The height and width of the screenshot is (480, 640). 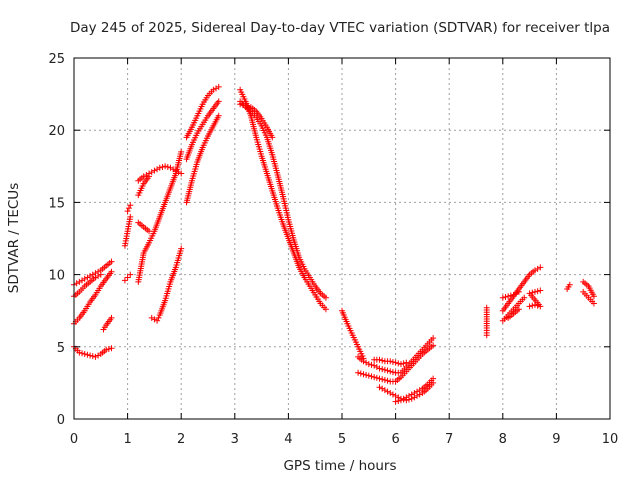 I want to click on series-s3, so click(x=93, y=297).